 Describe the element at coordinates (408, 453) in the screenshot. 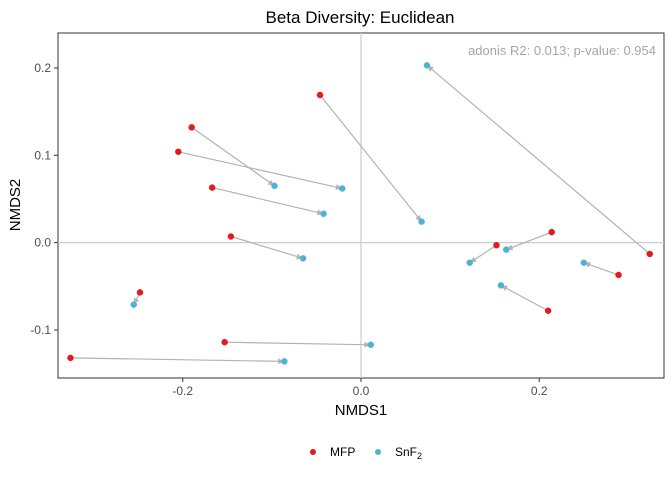

I see `legend-label: SnF2` at that location.